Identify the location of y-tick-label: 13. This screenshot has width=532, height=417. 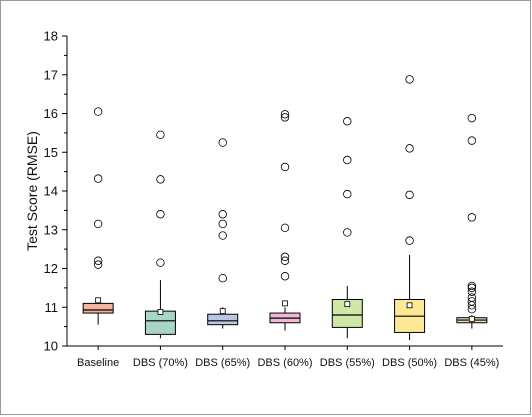
(51, 229).